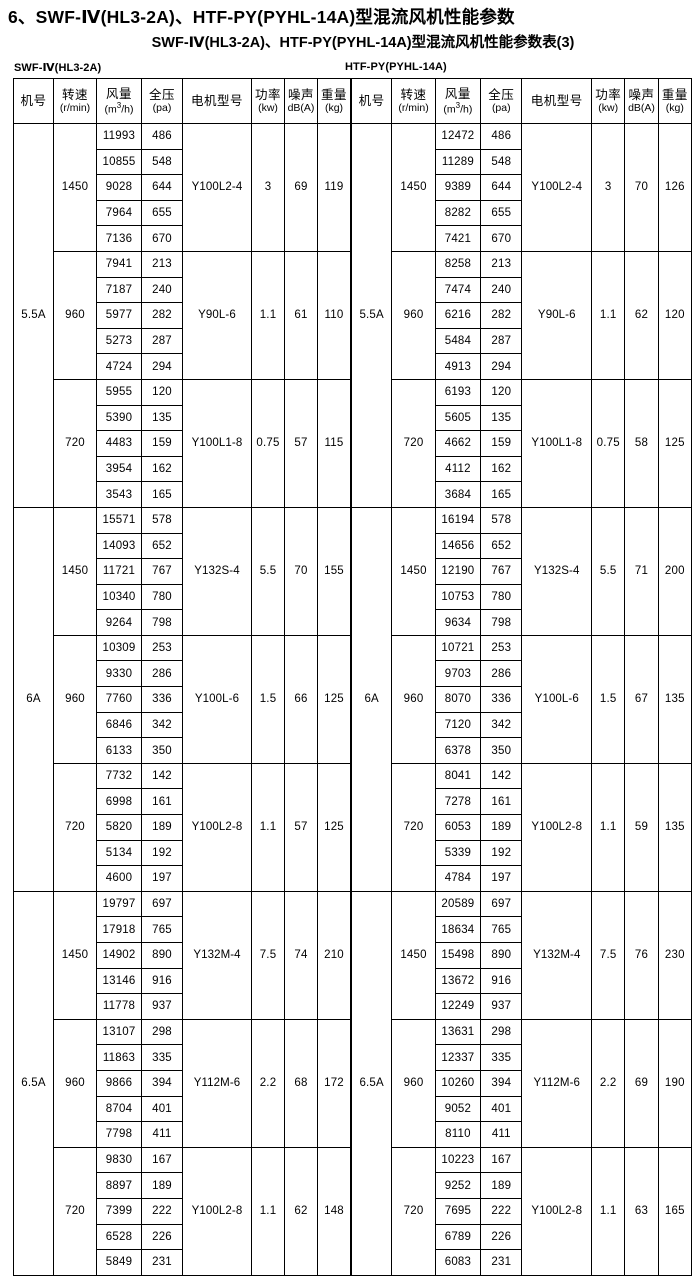 The height and width of the screenshot is (1276, 700). I want to click on col-header-pressure-main: 全压, so click(501, 94).